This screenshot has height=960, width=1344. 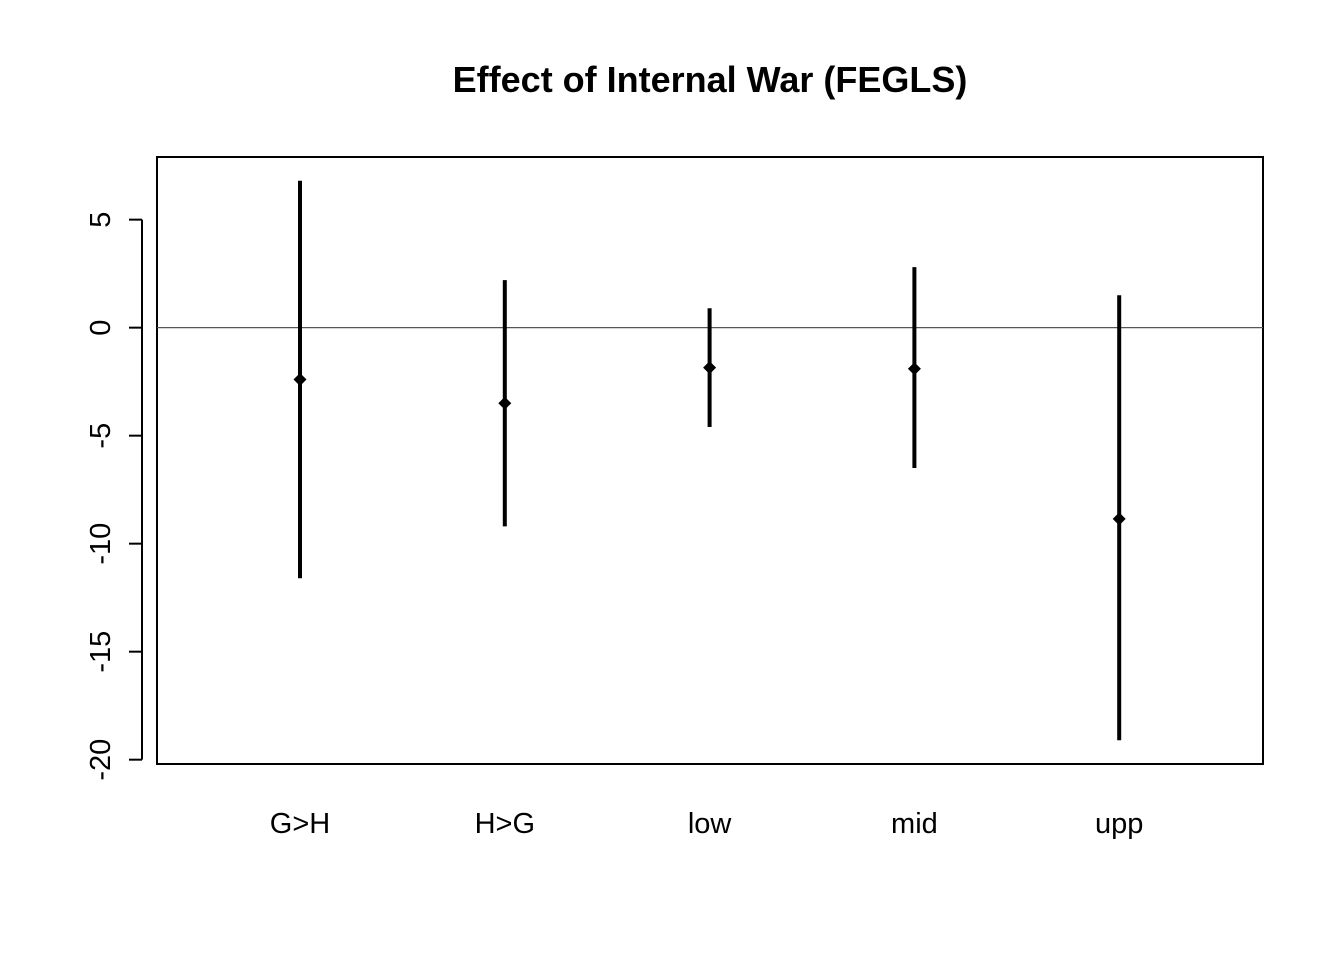 What do you see at coordinates (710, 824) in the screenshot?
I see `x-tick-label: low` at bounding box center [710, 824].